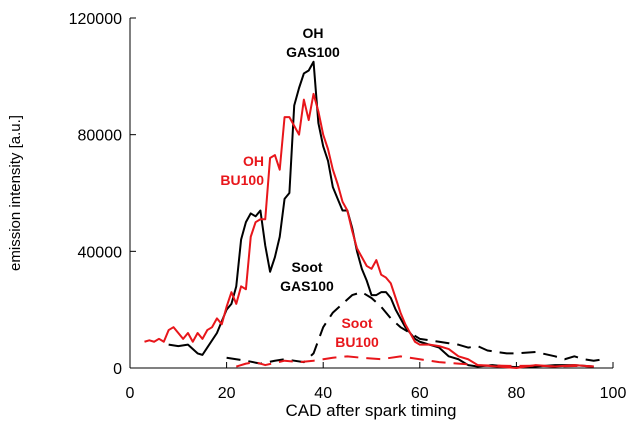  Describe the element at coordinates (307, 276) in the screenshot. I see `series-label: Soot GAS100` at that location.